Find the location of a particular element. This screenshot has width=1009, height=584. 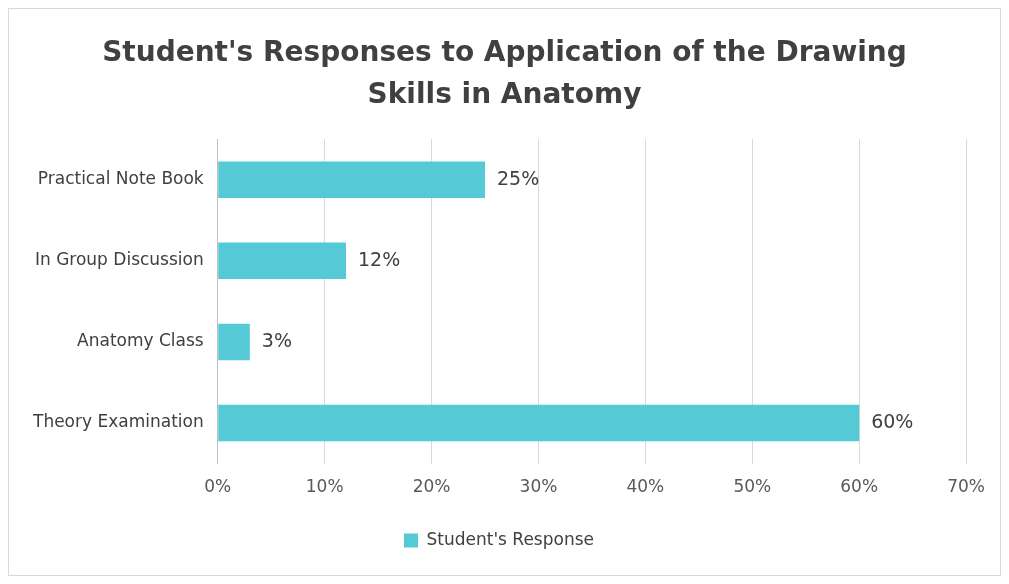

y-tick-label: In Group Discussion is located at coordinates (119, 259).